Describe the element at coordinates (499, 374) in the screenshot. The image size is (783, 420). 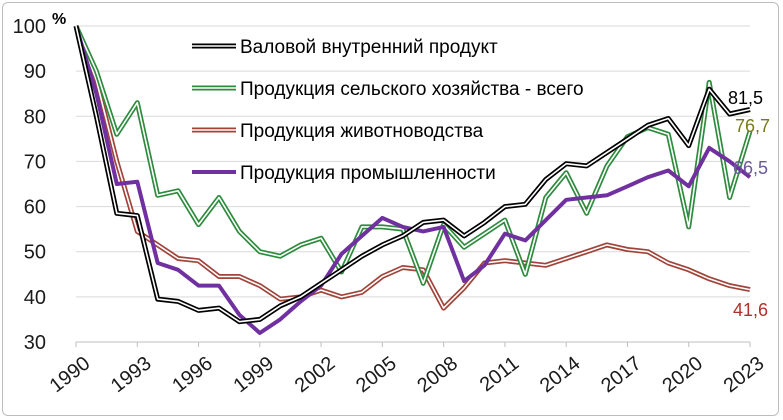
I see `x-tick-label: 2011` at that location.